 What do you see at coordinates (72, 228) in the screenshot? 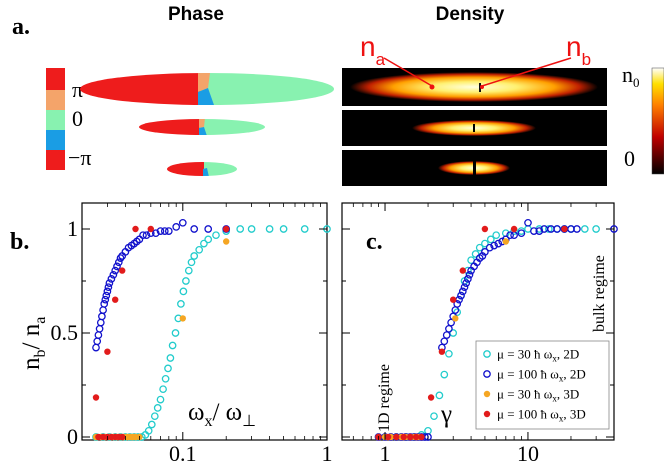
I see `y-tick-label-b: 1` at bounding box center [72, 228].